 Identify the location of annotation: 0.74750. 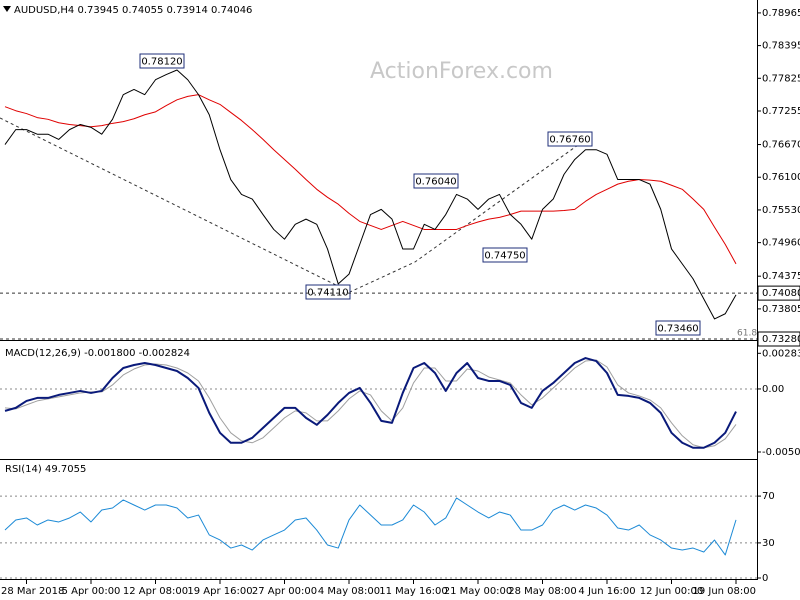
(504, 256).